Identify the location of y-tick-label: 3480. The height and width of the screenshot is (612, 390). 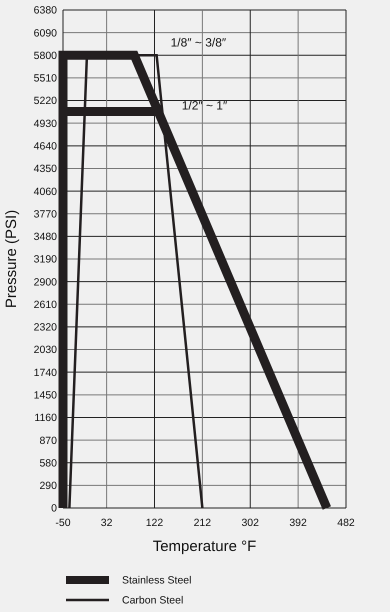
(46, 237).